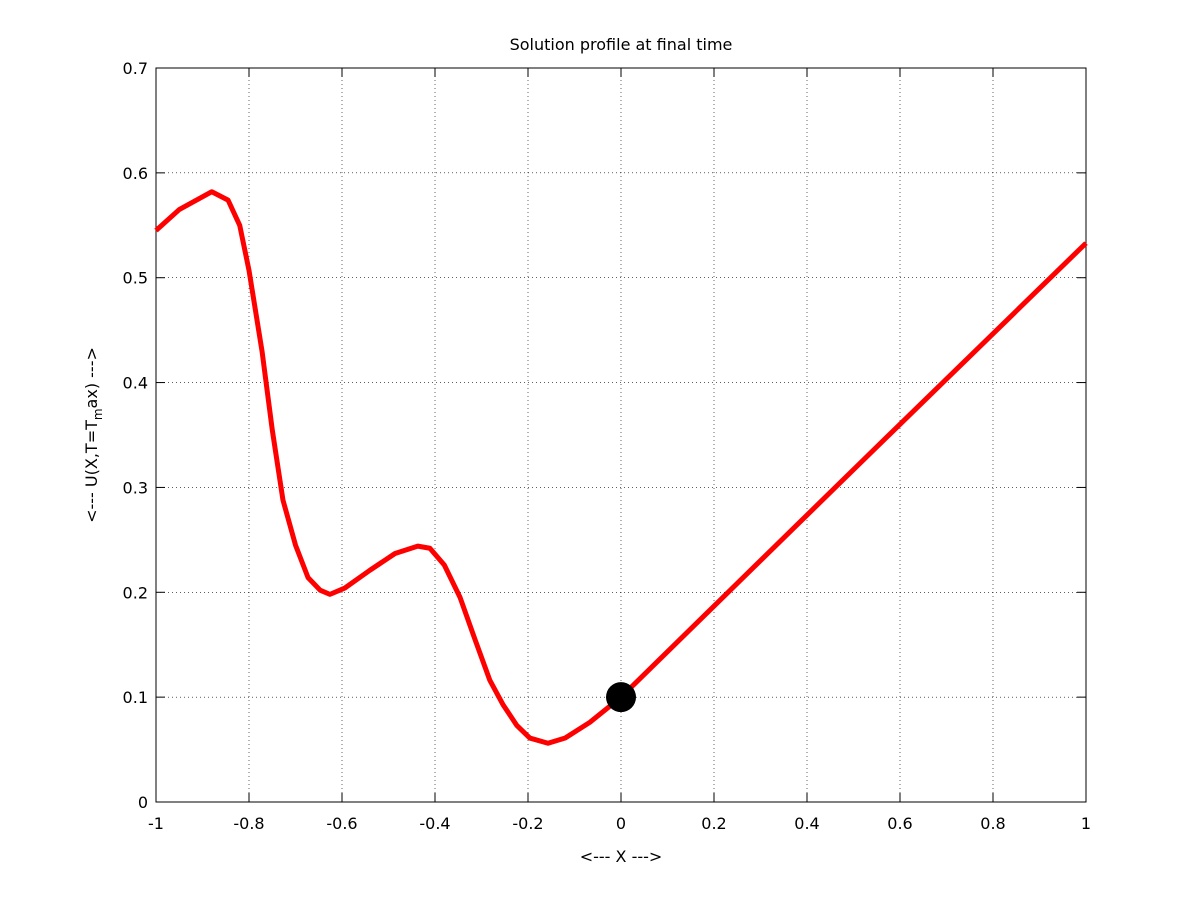 This screenshot has height=901, width=1200. I want to click on y-tick-label: 0.2, so click(135, 592).